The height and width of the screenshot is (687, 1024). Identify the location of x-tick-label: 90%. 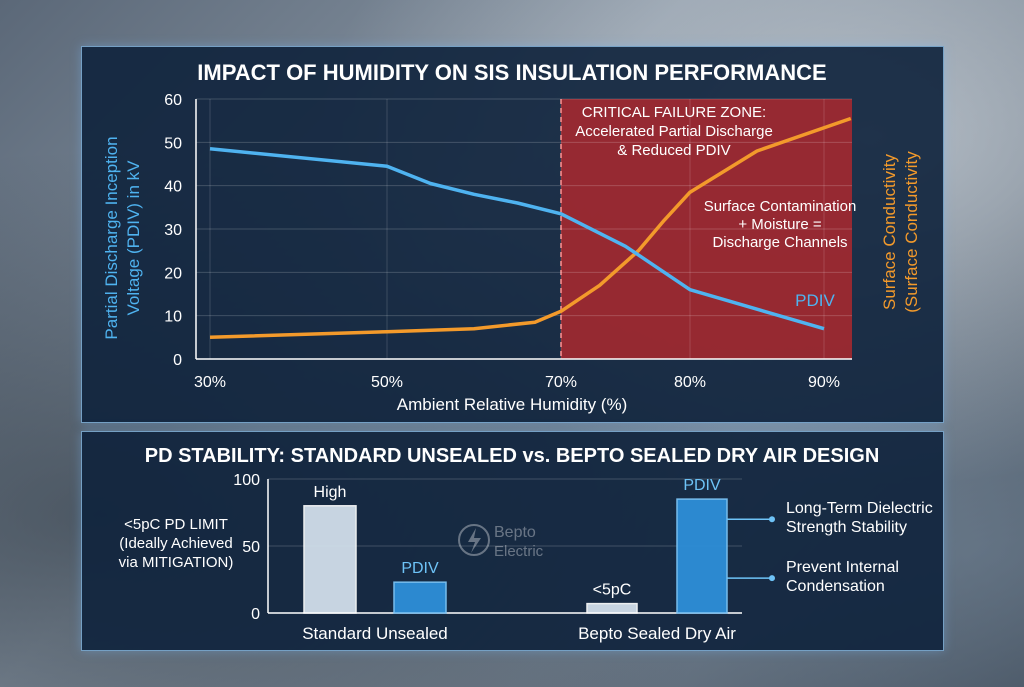
(824, 382).